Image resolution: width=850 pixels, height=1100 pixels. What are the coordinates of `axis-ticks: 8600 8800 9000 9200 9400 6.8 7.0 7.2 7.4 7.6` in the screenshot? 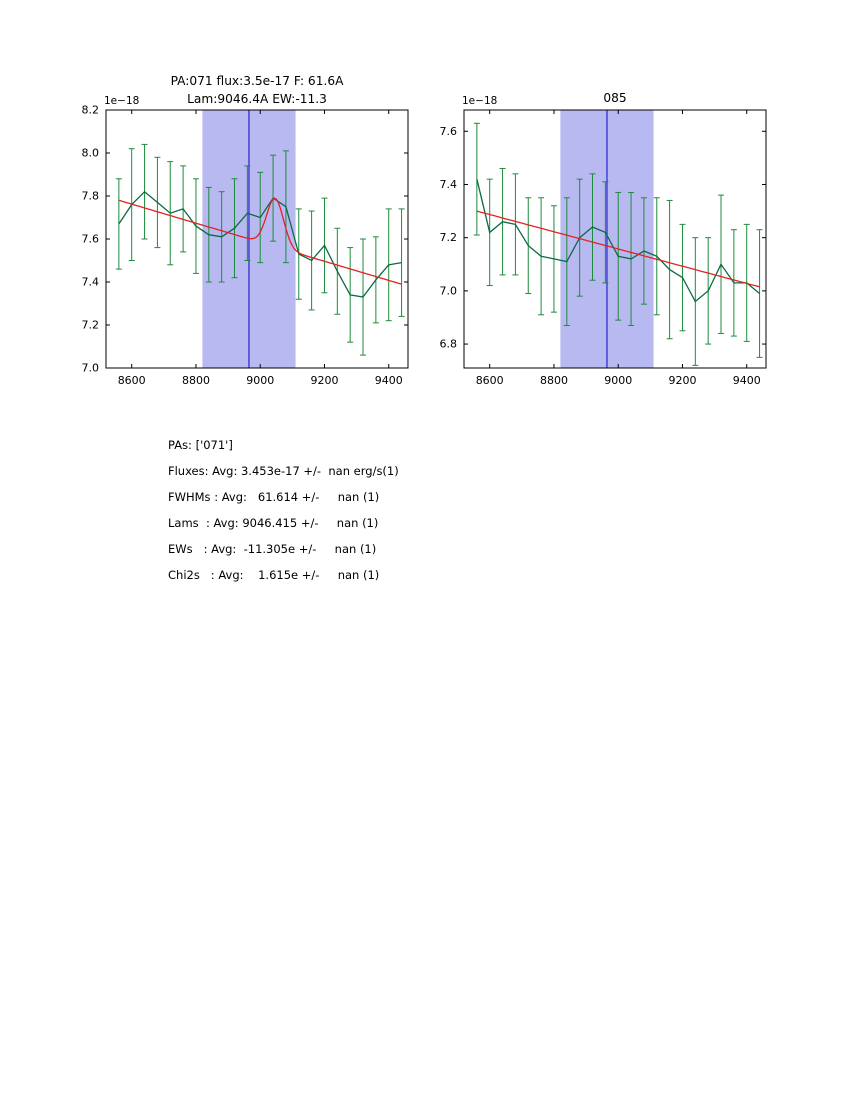 It's located at (603, 248).